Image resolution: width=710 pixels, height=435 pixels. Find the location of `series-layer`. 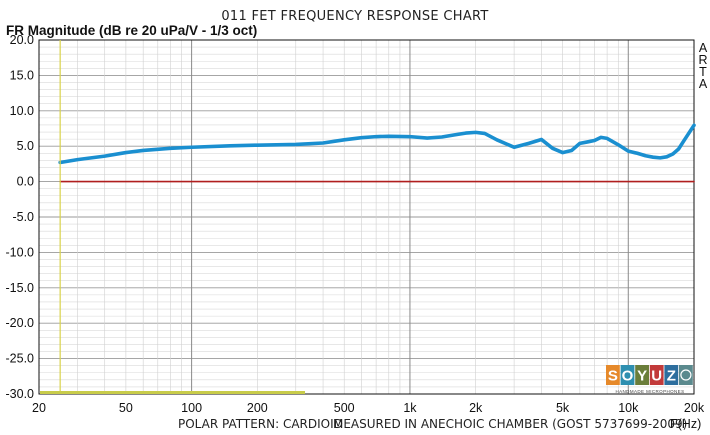

series-layer is located at coordinates (377, 153).